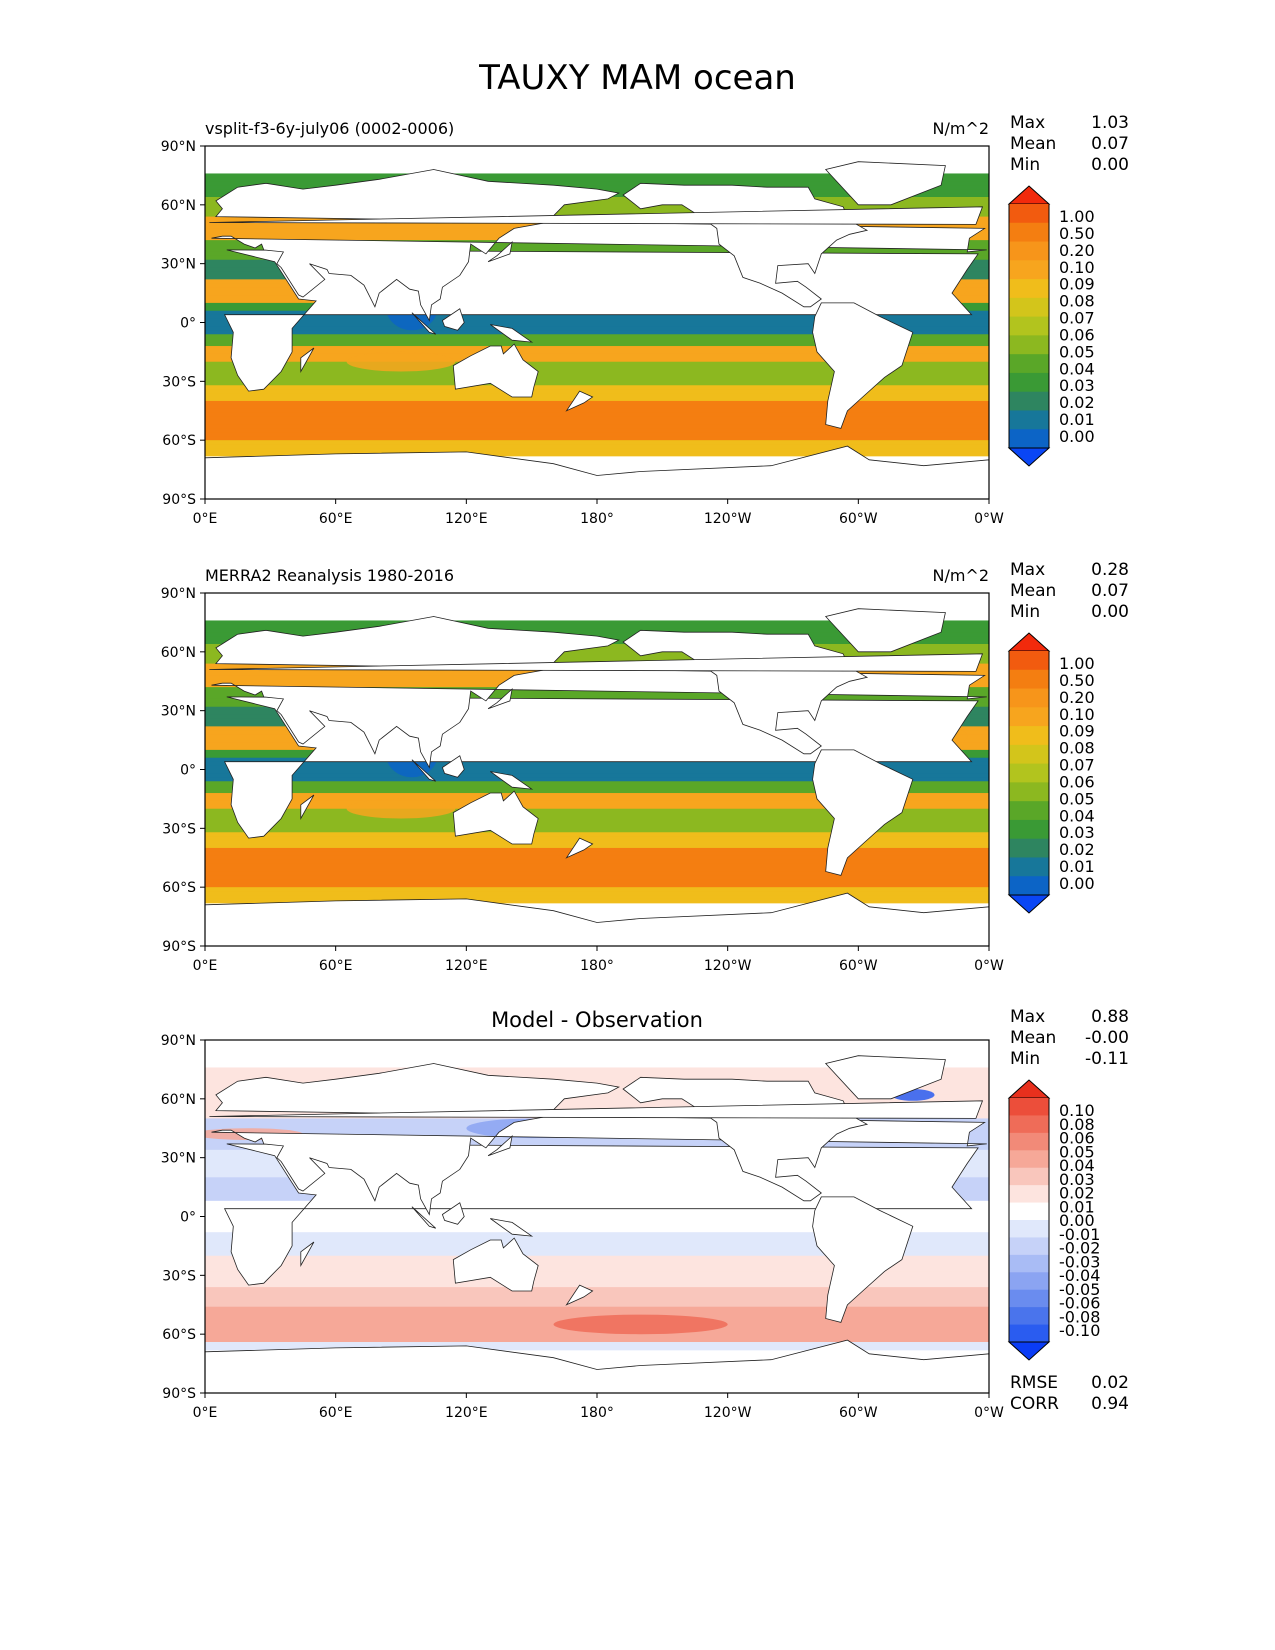 The image size is (1275, 1650). Describe the element at coordinates (1107, 1059) in the screenshot. I see `stat-value: -0.11` at that location.